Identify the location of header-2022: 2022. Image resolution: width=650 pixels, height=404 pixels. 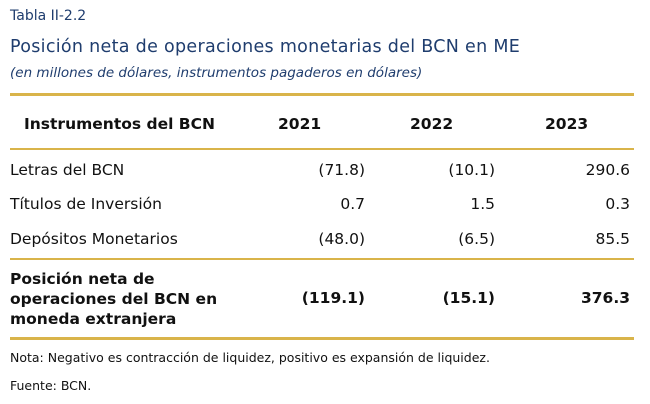
(432, 124).